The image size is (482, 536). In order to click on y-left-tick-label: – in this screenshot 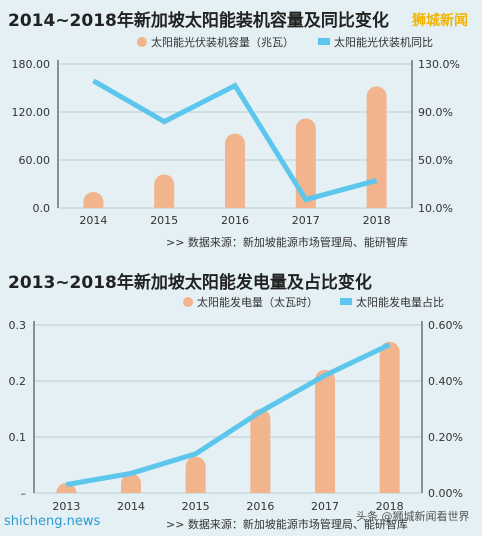, I will do `click(24, 493)`.